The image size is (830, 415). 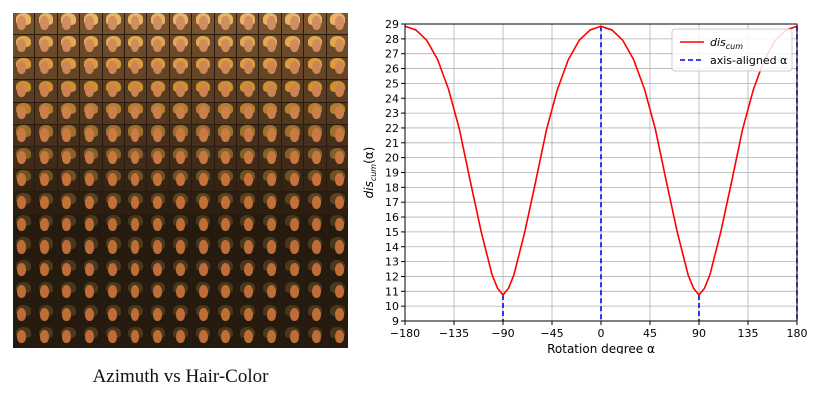 What do you see at coordinates (650, 333) in the screenshot?
I see `x-tick-label: 45` at bounding box center [650, 333].